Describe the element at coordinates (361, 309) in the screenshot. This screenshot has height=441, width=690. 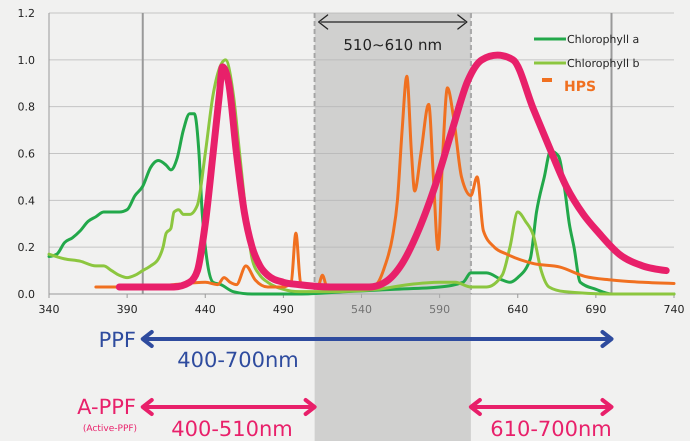
I see `x-tick-label: 540` at that location.